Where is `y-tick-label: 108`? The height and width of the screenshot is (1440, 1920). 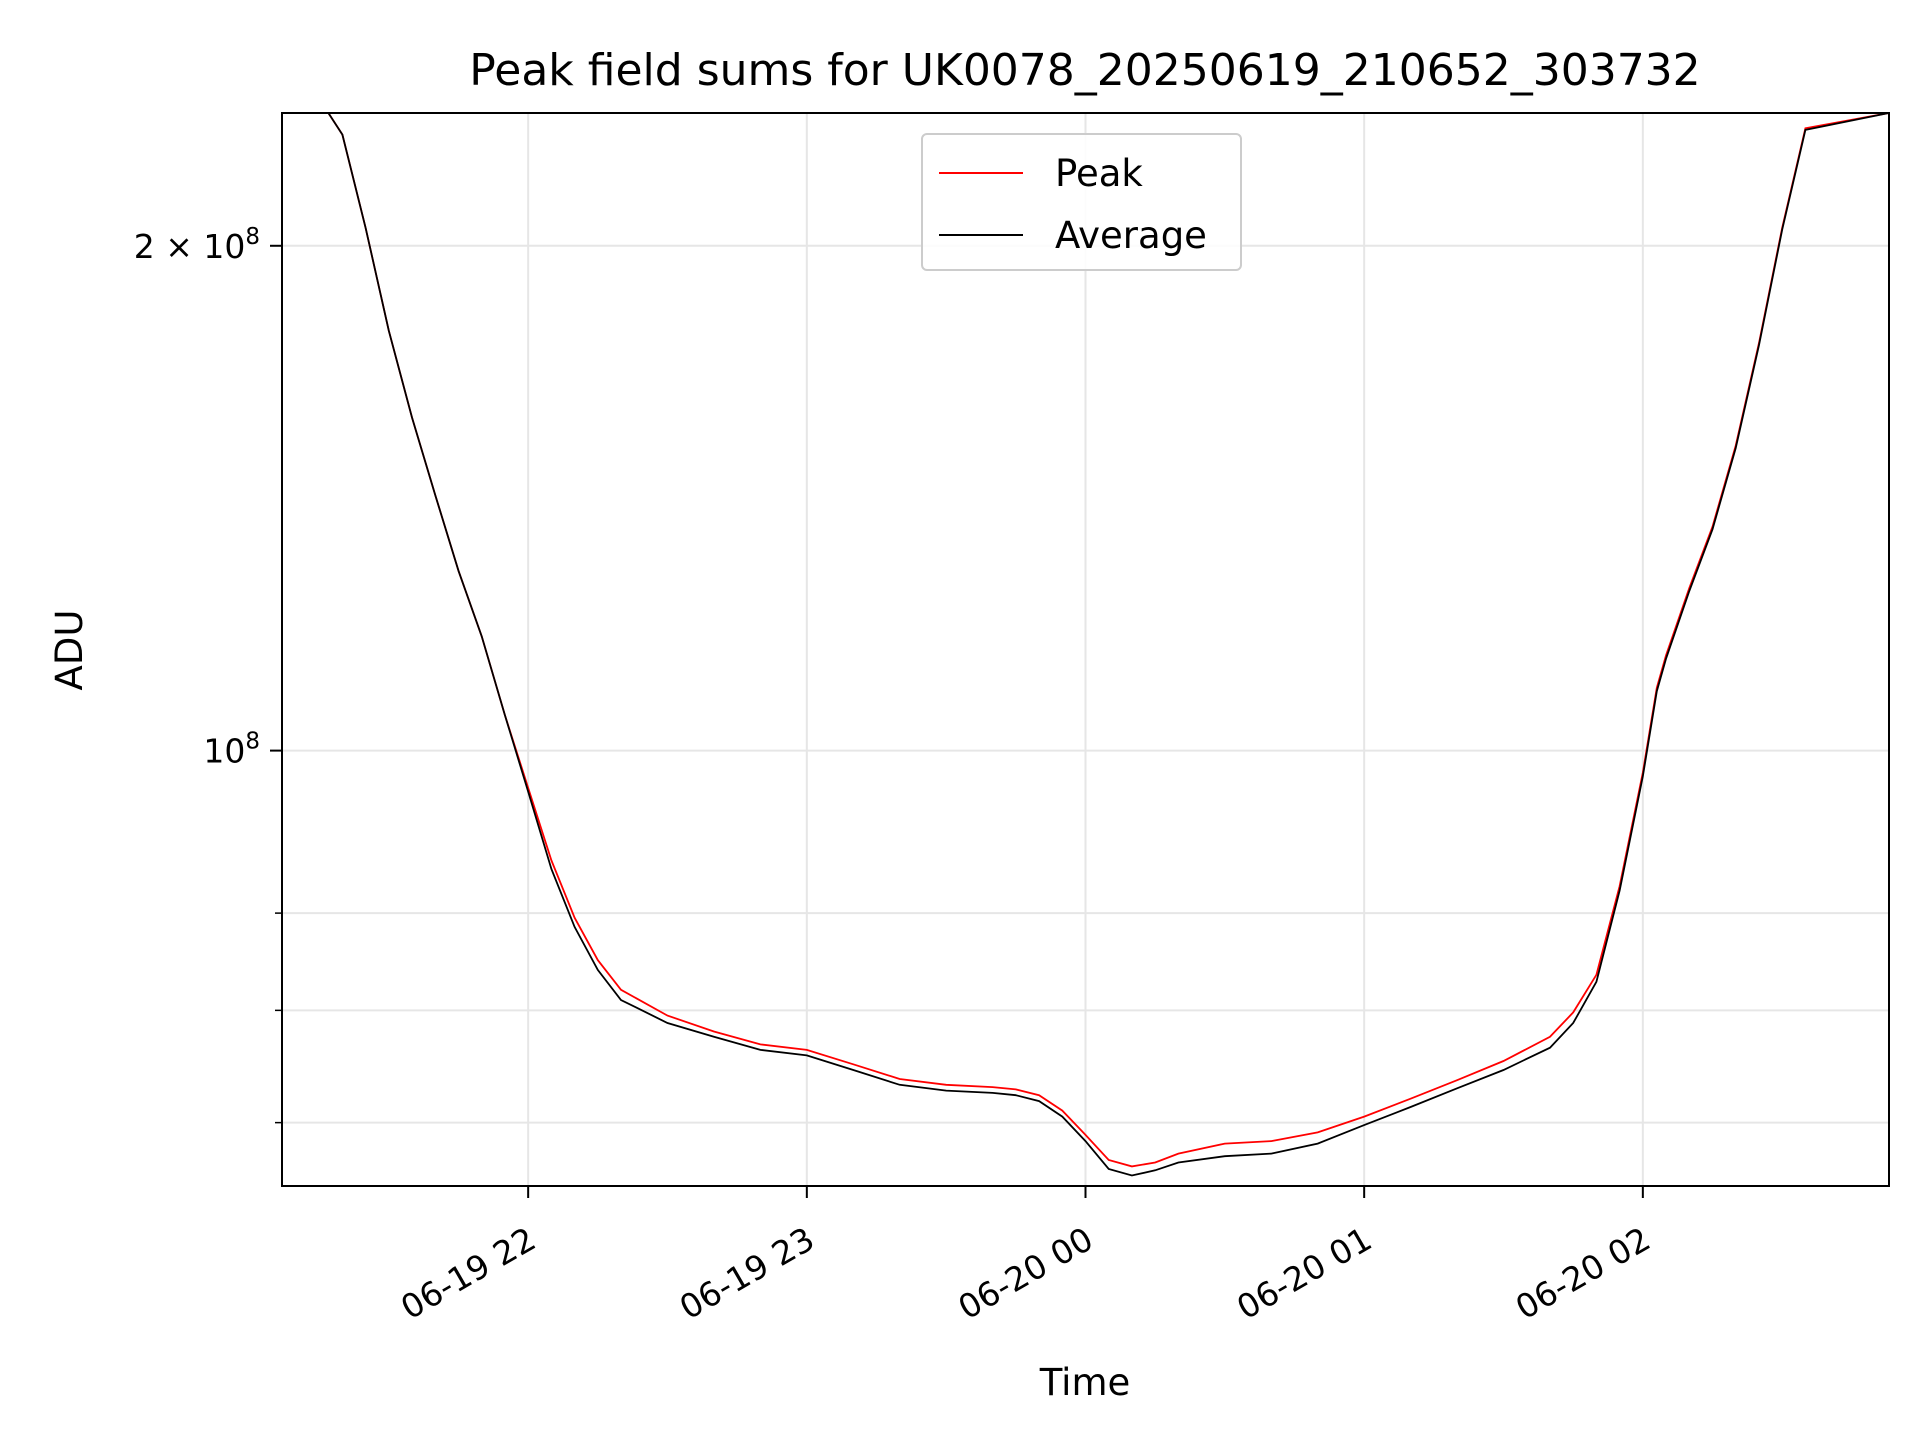 y-tick-label: 108 is located at coordinates (231, 750).